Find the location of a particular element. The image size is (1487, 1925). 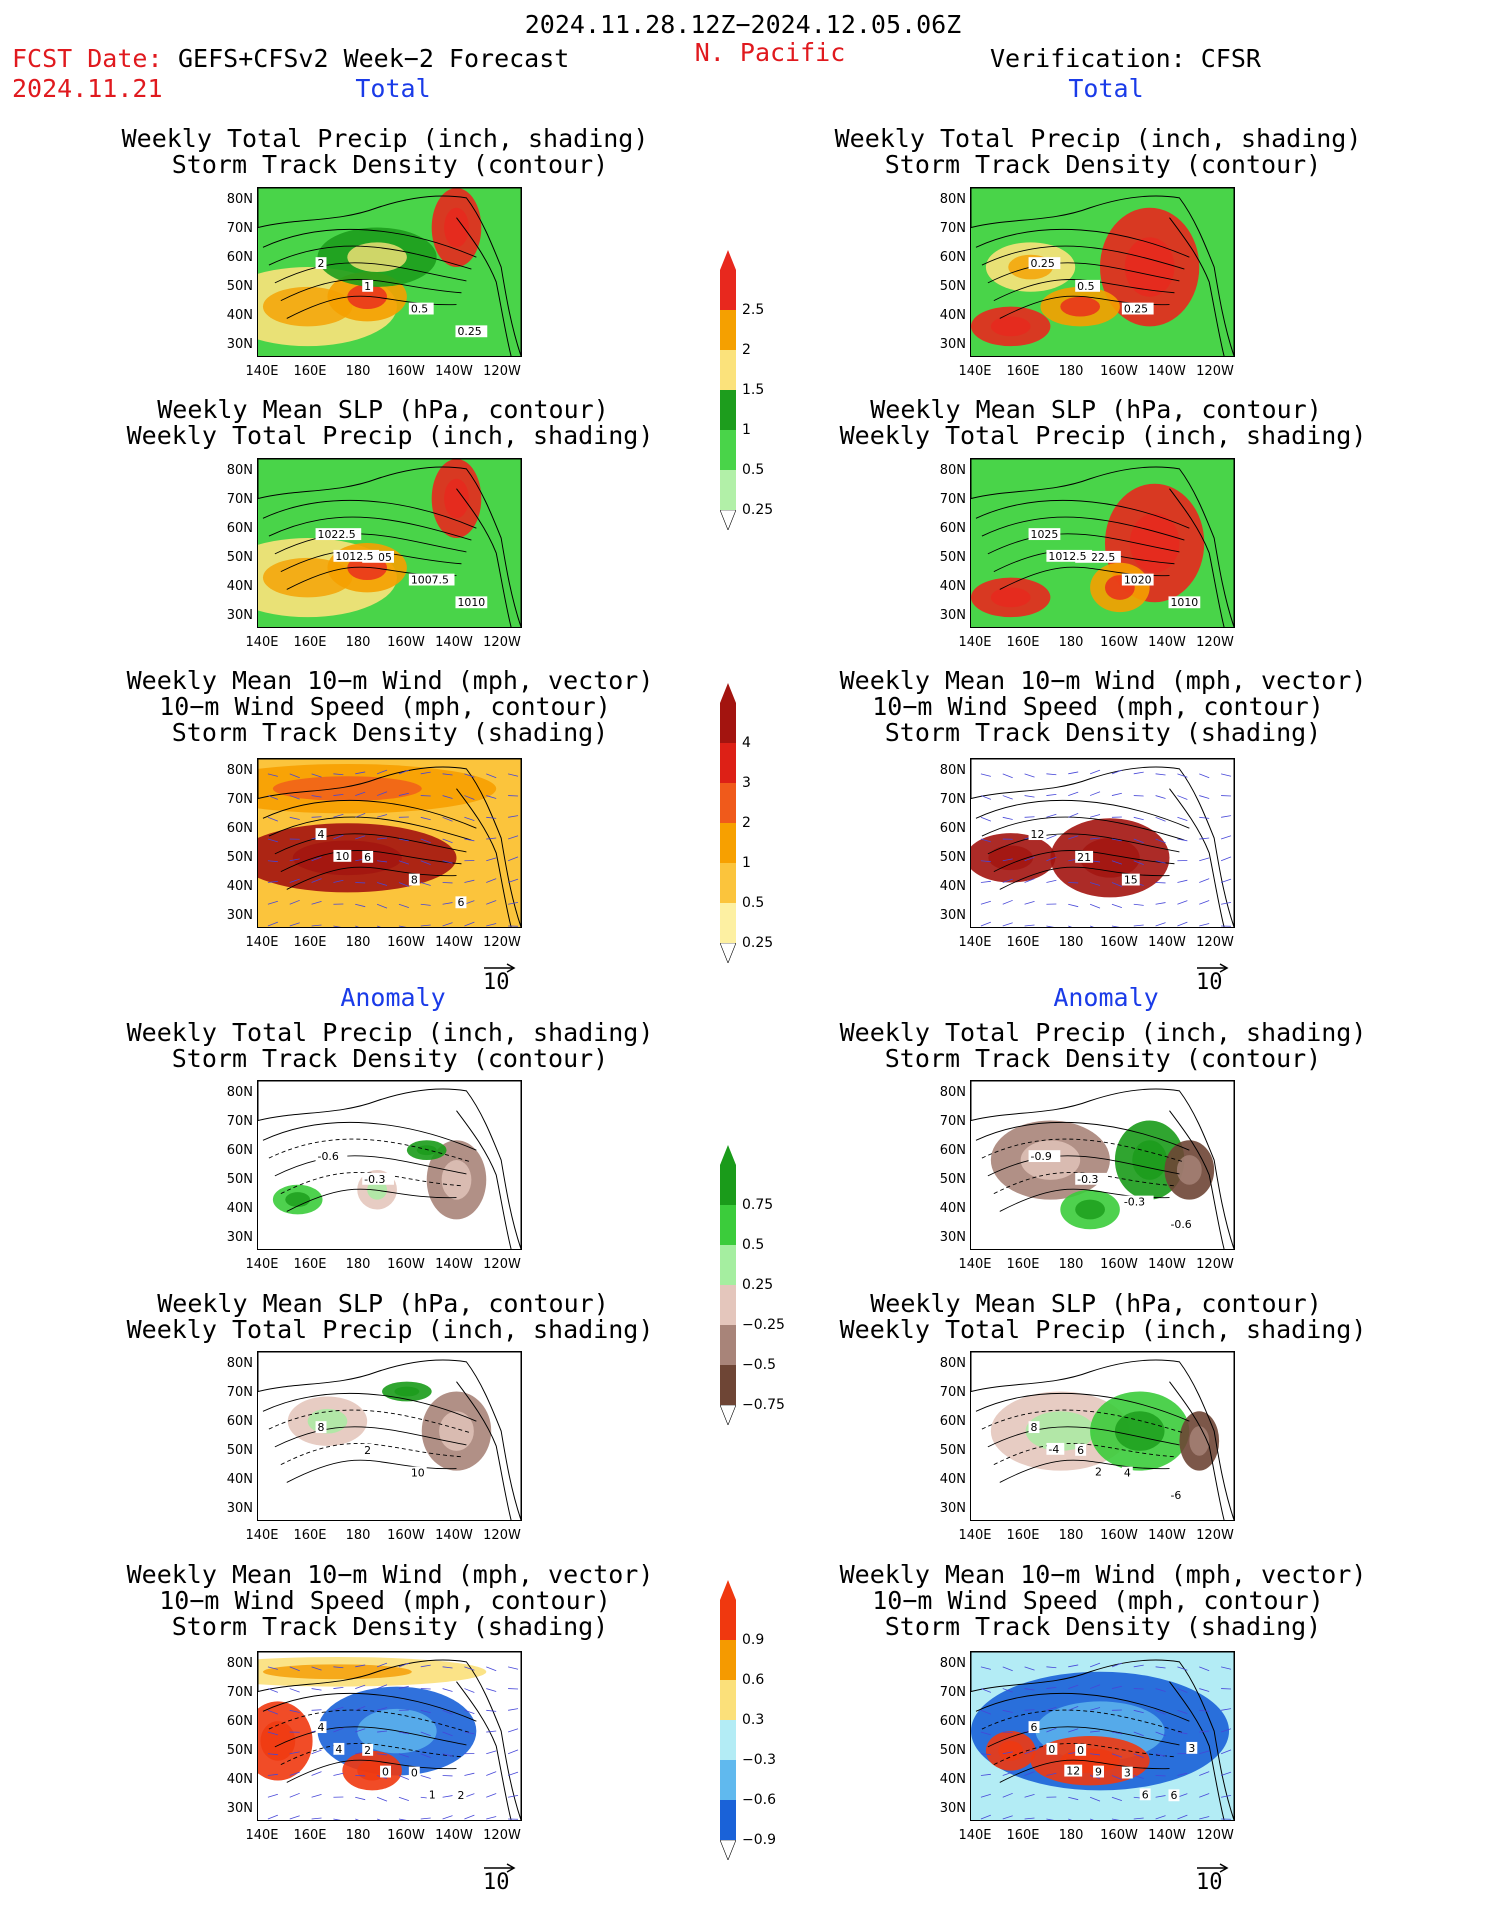

contour-label: 6 is located at coordinates (1145, 1794).